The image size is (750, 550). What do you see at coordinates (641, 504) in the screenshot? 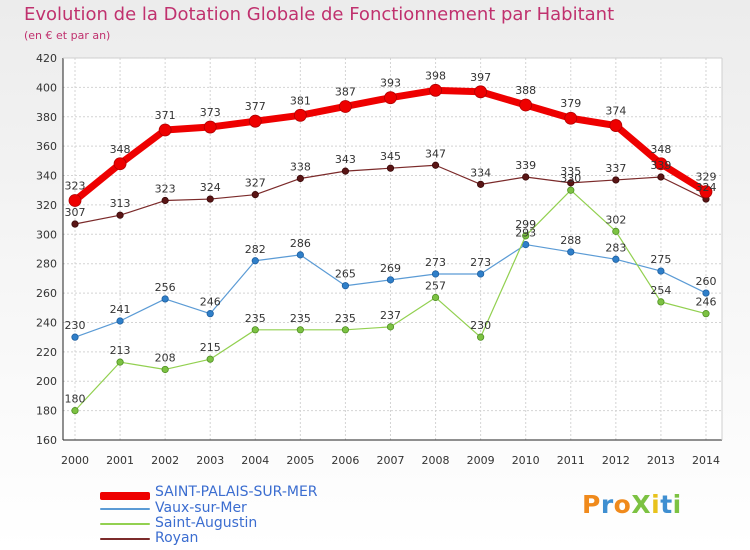
I see `logo-letter: X` at bounding box center [641, 504].